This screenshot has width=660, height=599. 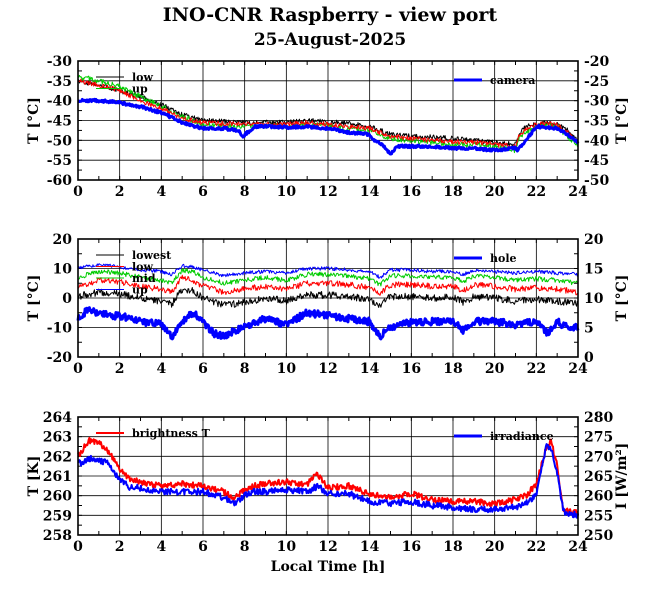 What do you see at coordinates (594, 299) in the screenshot?
I see `y2-tick-label: 10` at bounding box center [594, 299].